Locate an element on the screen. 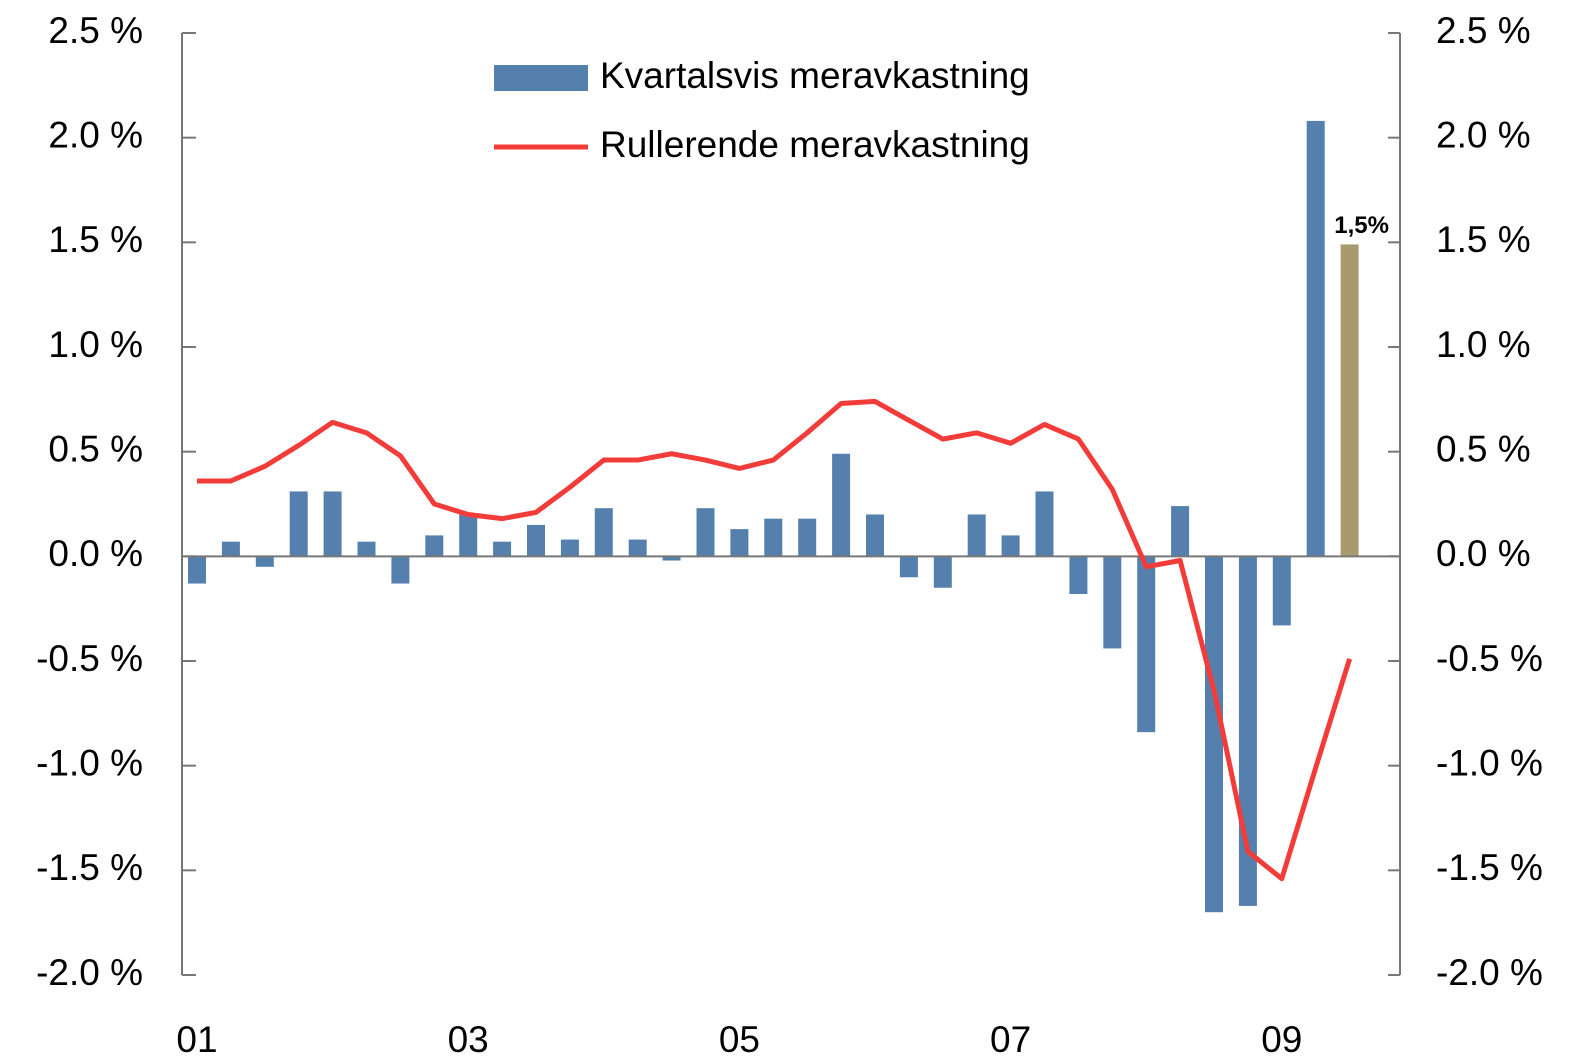  y-tick-label: -1.0 % is located at coordinates (89, 762).